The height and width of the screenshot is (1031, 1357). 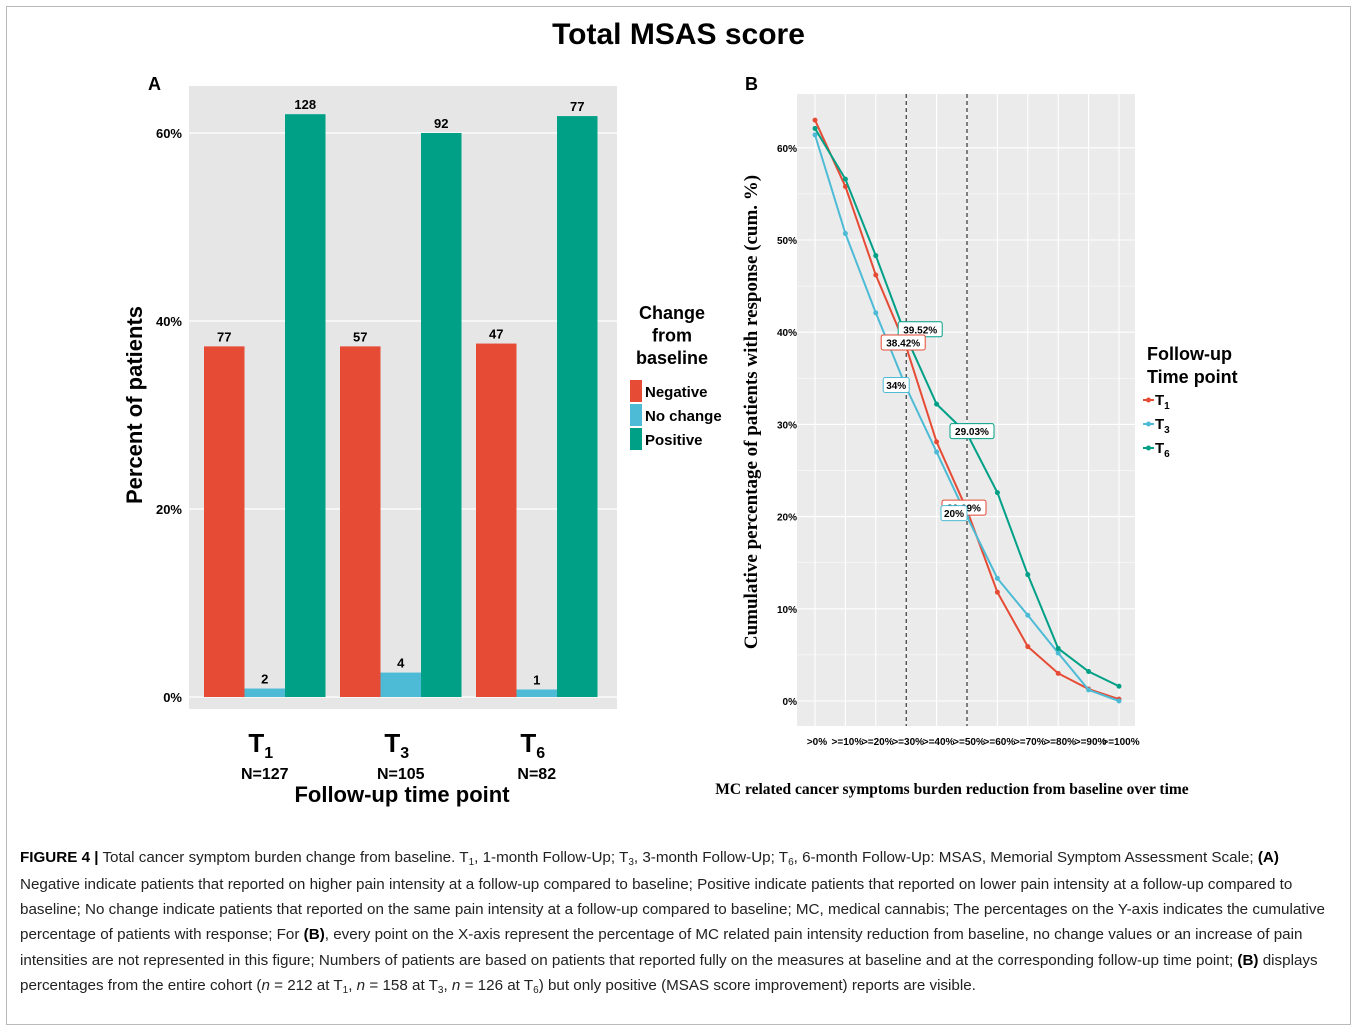 What do you see at coordinates (441, 415) in the screenshot?
I see `bar-positive-t3` at bounding box center [441, 415].